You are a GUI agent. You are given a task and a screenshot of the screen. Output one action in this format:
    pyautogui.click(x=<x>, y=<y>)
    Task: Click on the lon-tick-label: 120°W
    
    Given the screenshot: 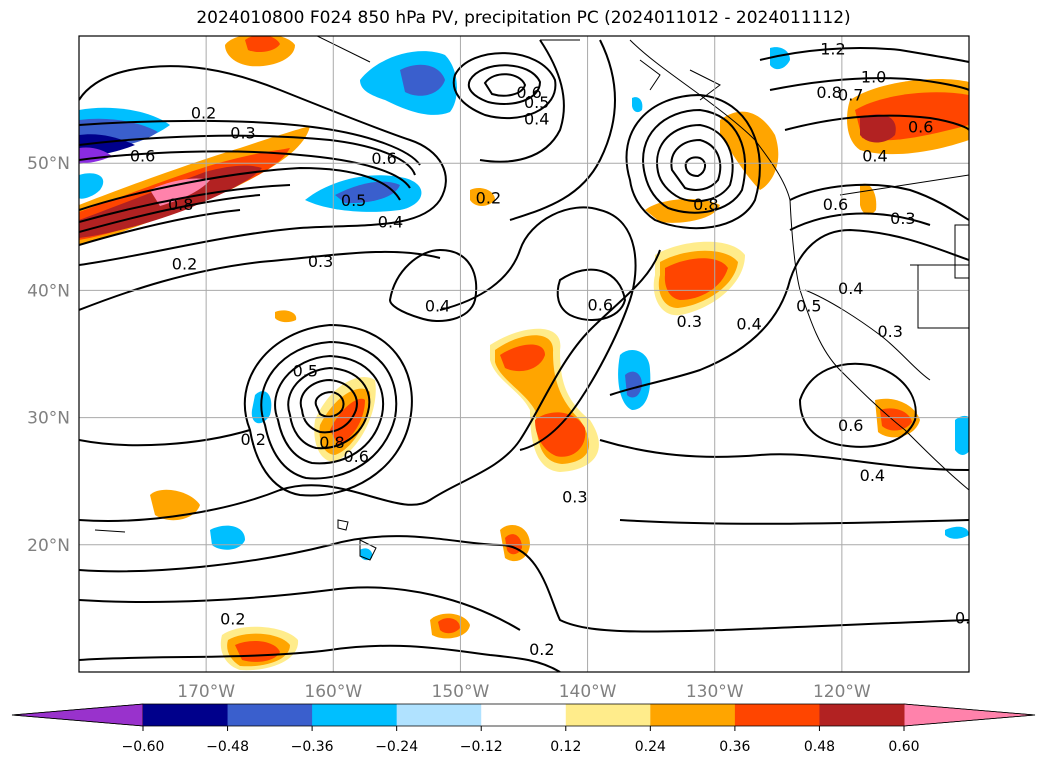 What is the action you would take?
    pyautogui.click(x=842, y=692)
    